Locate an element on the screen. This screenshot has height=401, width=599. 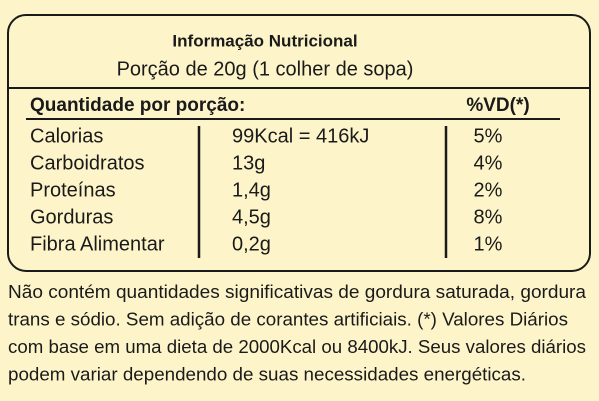
nutrient-amount: 4,5g is located at coordinates (251, 217).